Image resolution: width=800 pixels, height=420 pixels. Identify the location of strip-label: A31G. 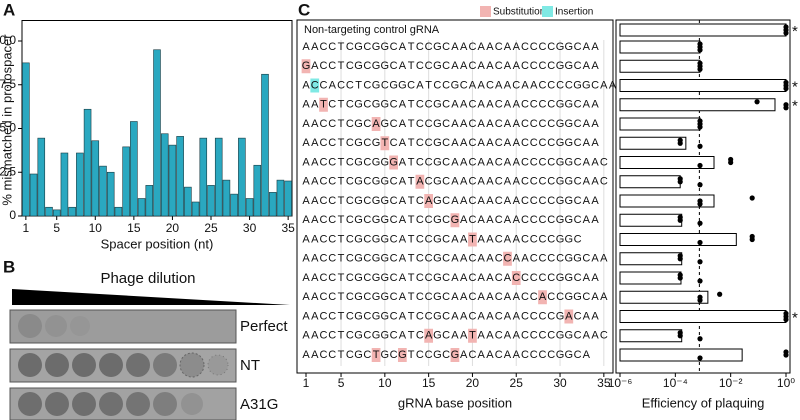
(259, 404).